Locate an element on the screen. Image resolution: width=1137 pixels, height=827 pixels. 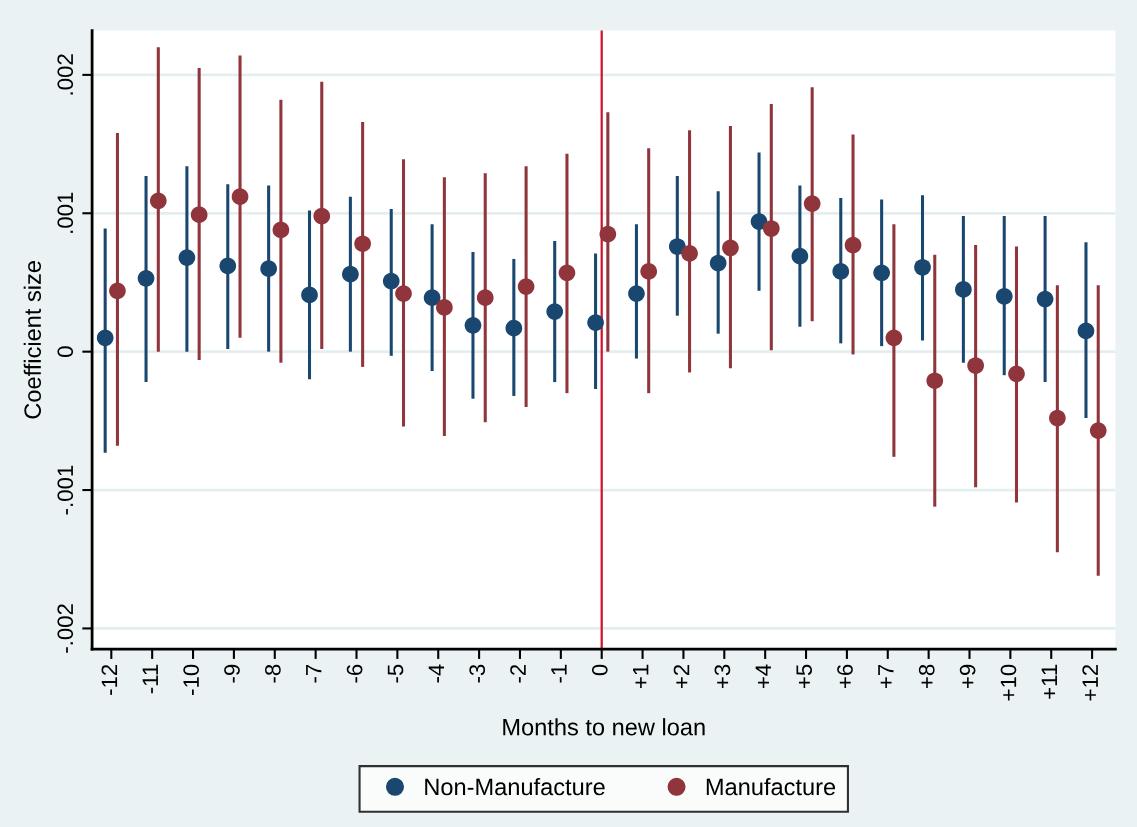
x-tick-label: -5 is located at coordinates (395, 673).